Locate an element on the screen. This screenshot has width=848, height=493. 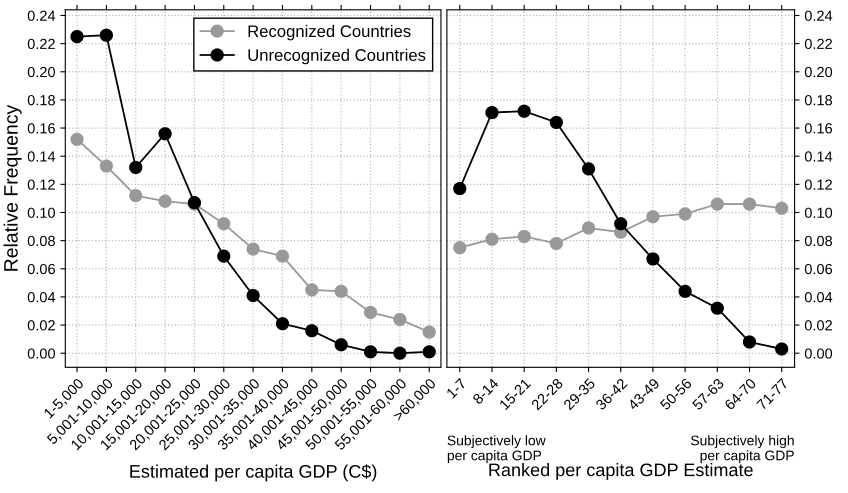
text: Subjectively low per capita GDP is located at coordinates (497, 449).